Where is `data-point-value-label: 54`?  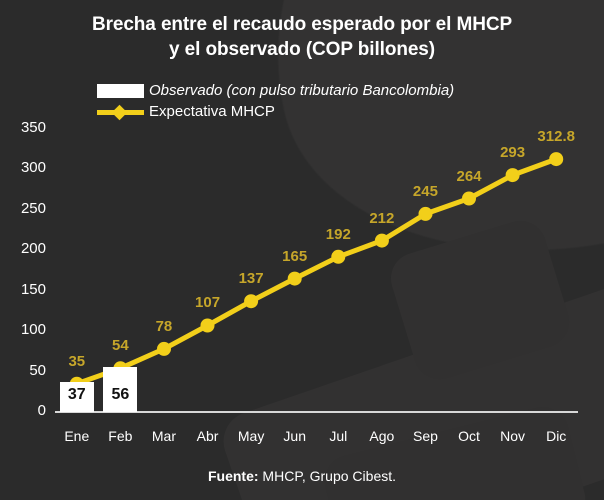 data-point-value-label: 54 is located at coordinates (120, 346).